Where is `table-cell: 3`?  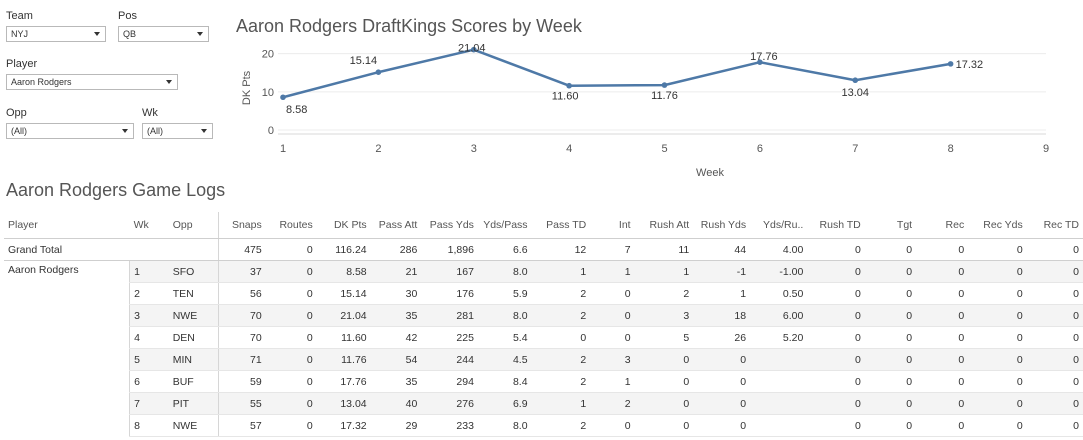
table-cell: 3 is located at coordinates (612, 359).